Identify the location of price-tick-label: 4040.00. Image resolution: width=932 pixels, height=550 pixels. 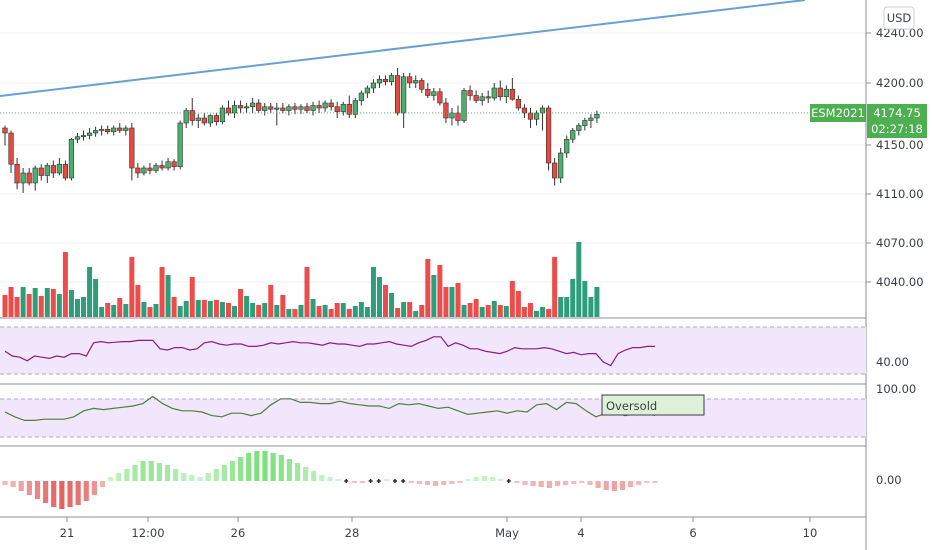
(900, 282).